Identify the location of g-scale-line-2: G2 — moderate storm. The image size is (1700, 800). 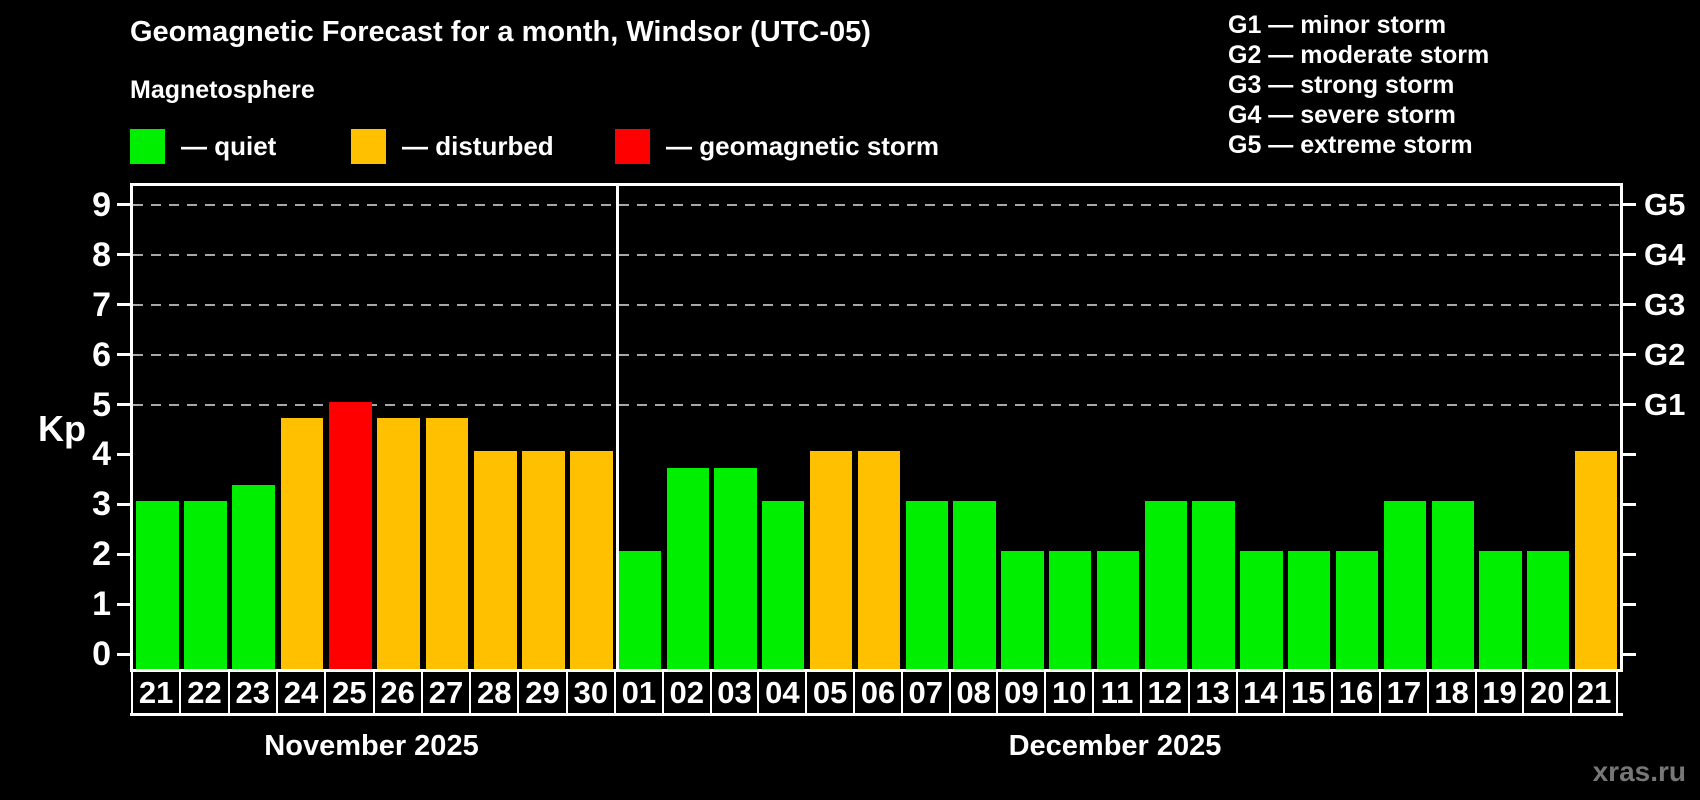
(1359, 55).